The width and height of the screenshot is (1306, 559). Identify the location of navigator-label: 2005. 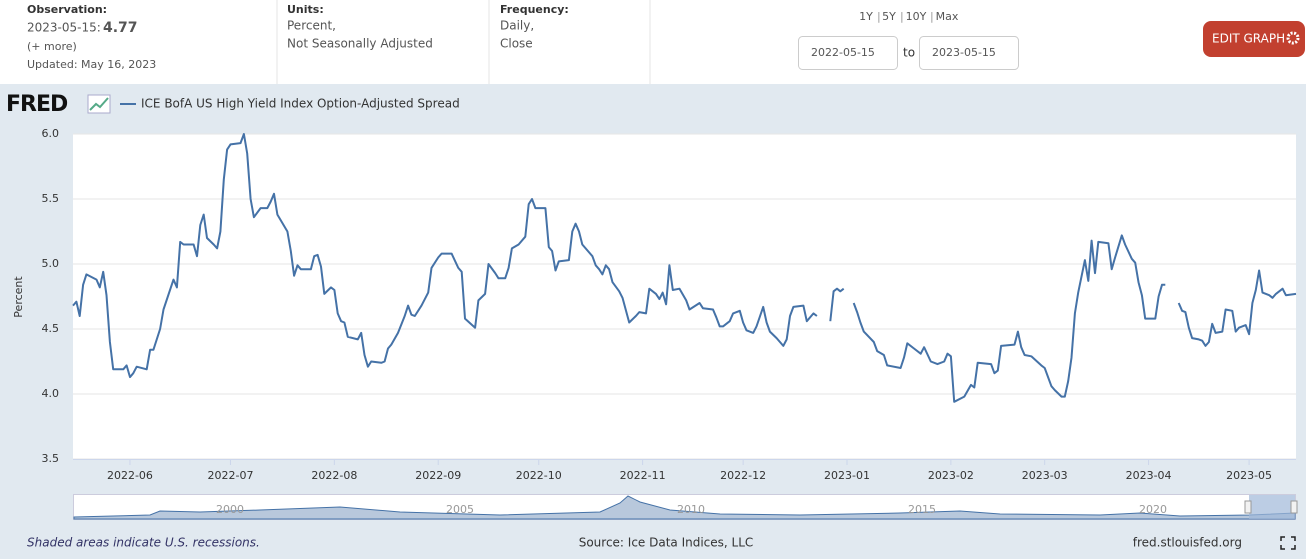
(460, 509).